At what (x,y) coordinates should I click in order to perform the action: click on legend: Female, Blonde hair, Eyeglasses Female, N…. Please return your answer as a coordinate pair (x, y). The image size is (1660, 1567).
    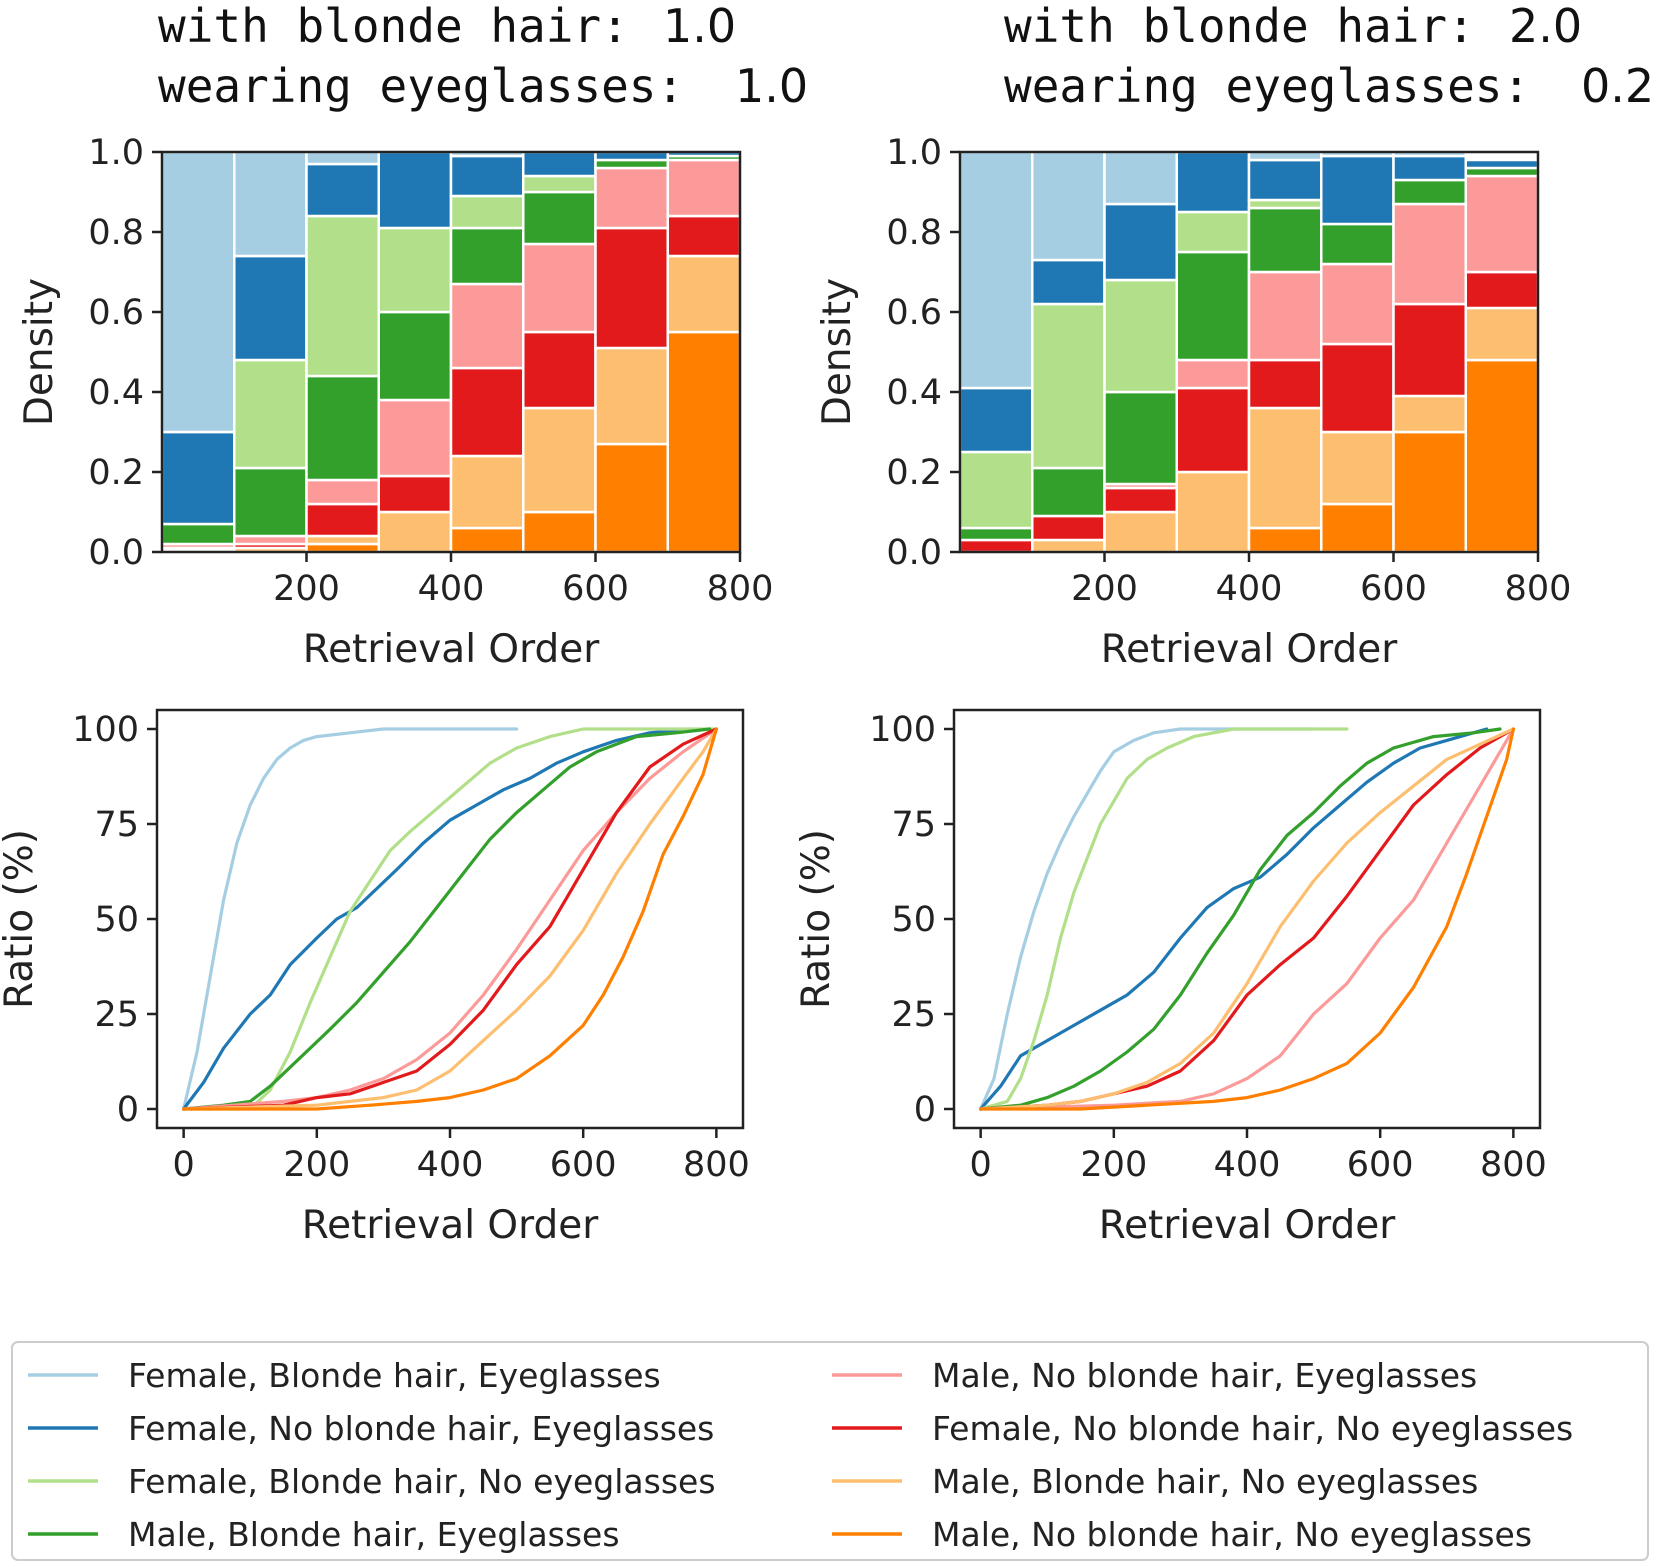
    Looking at the image, I should click on (830, 1451).